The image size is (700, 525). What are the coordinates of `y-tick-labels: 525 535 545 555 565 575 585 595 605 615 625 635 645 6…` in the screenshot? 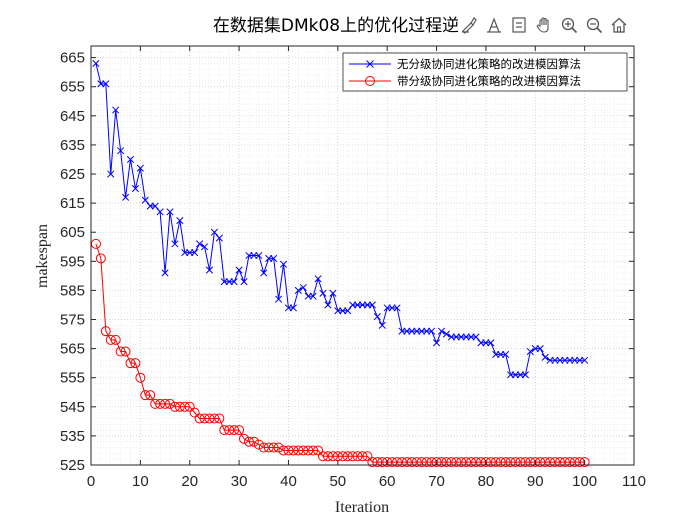 It's located at (72, 262).